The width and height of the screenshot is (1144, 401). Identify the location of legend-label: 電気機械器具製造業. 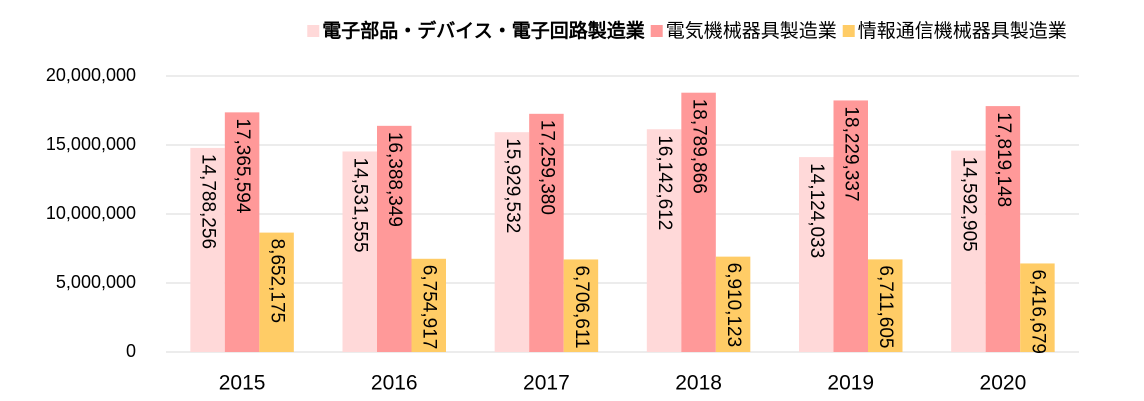
(751, 31).